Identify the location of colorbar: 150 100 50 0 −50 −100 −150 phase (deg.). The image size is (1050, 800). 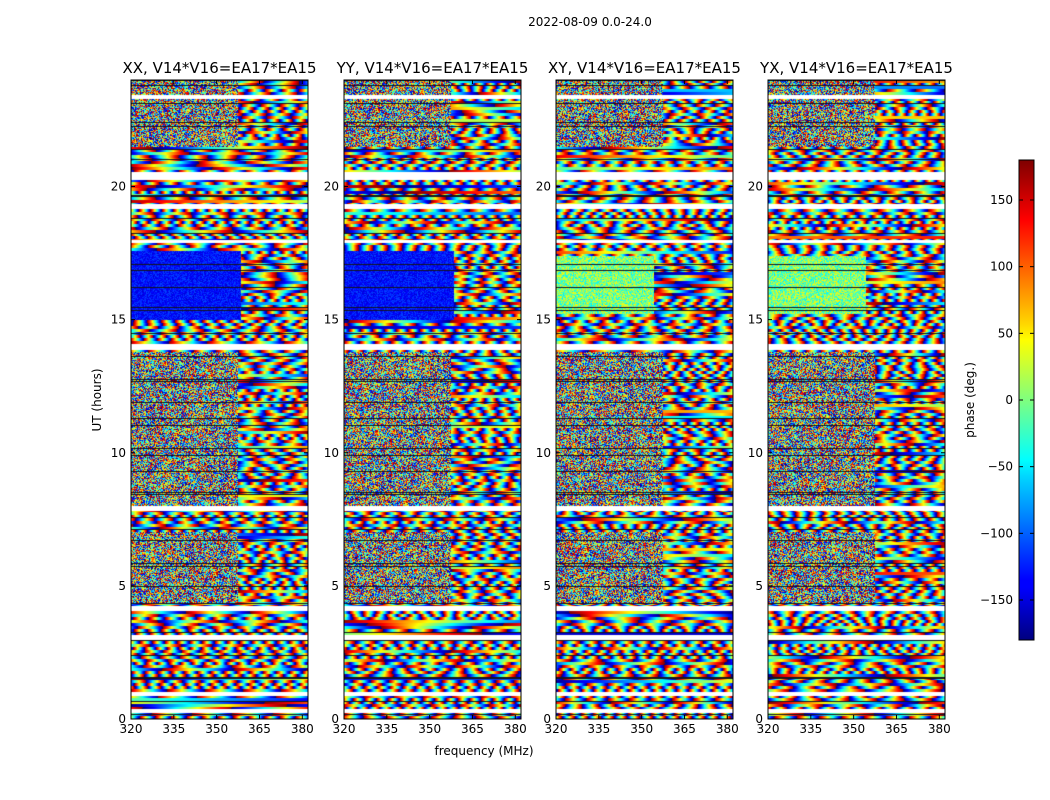
(999, 400).